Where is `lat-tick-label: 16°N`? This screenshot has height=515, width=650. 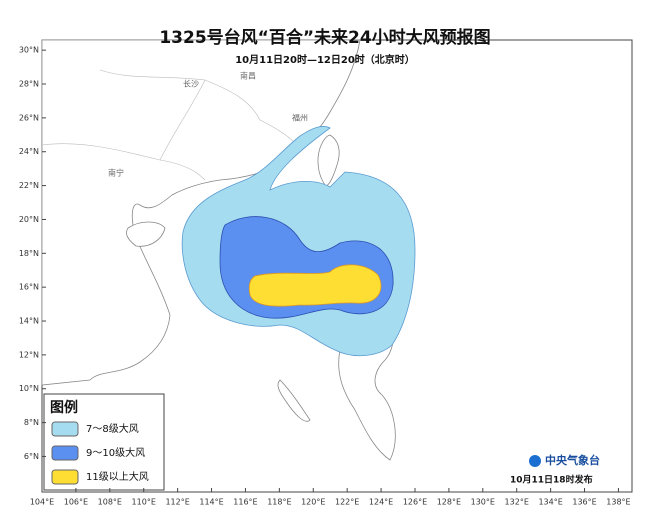 lat-tick-label: 16°N is located at coordinates (29, 287).